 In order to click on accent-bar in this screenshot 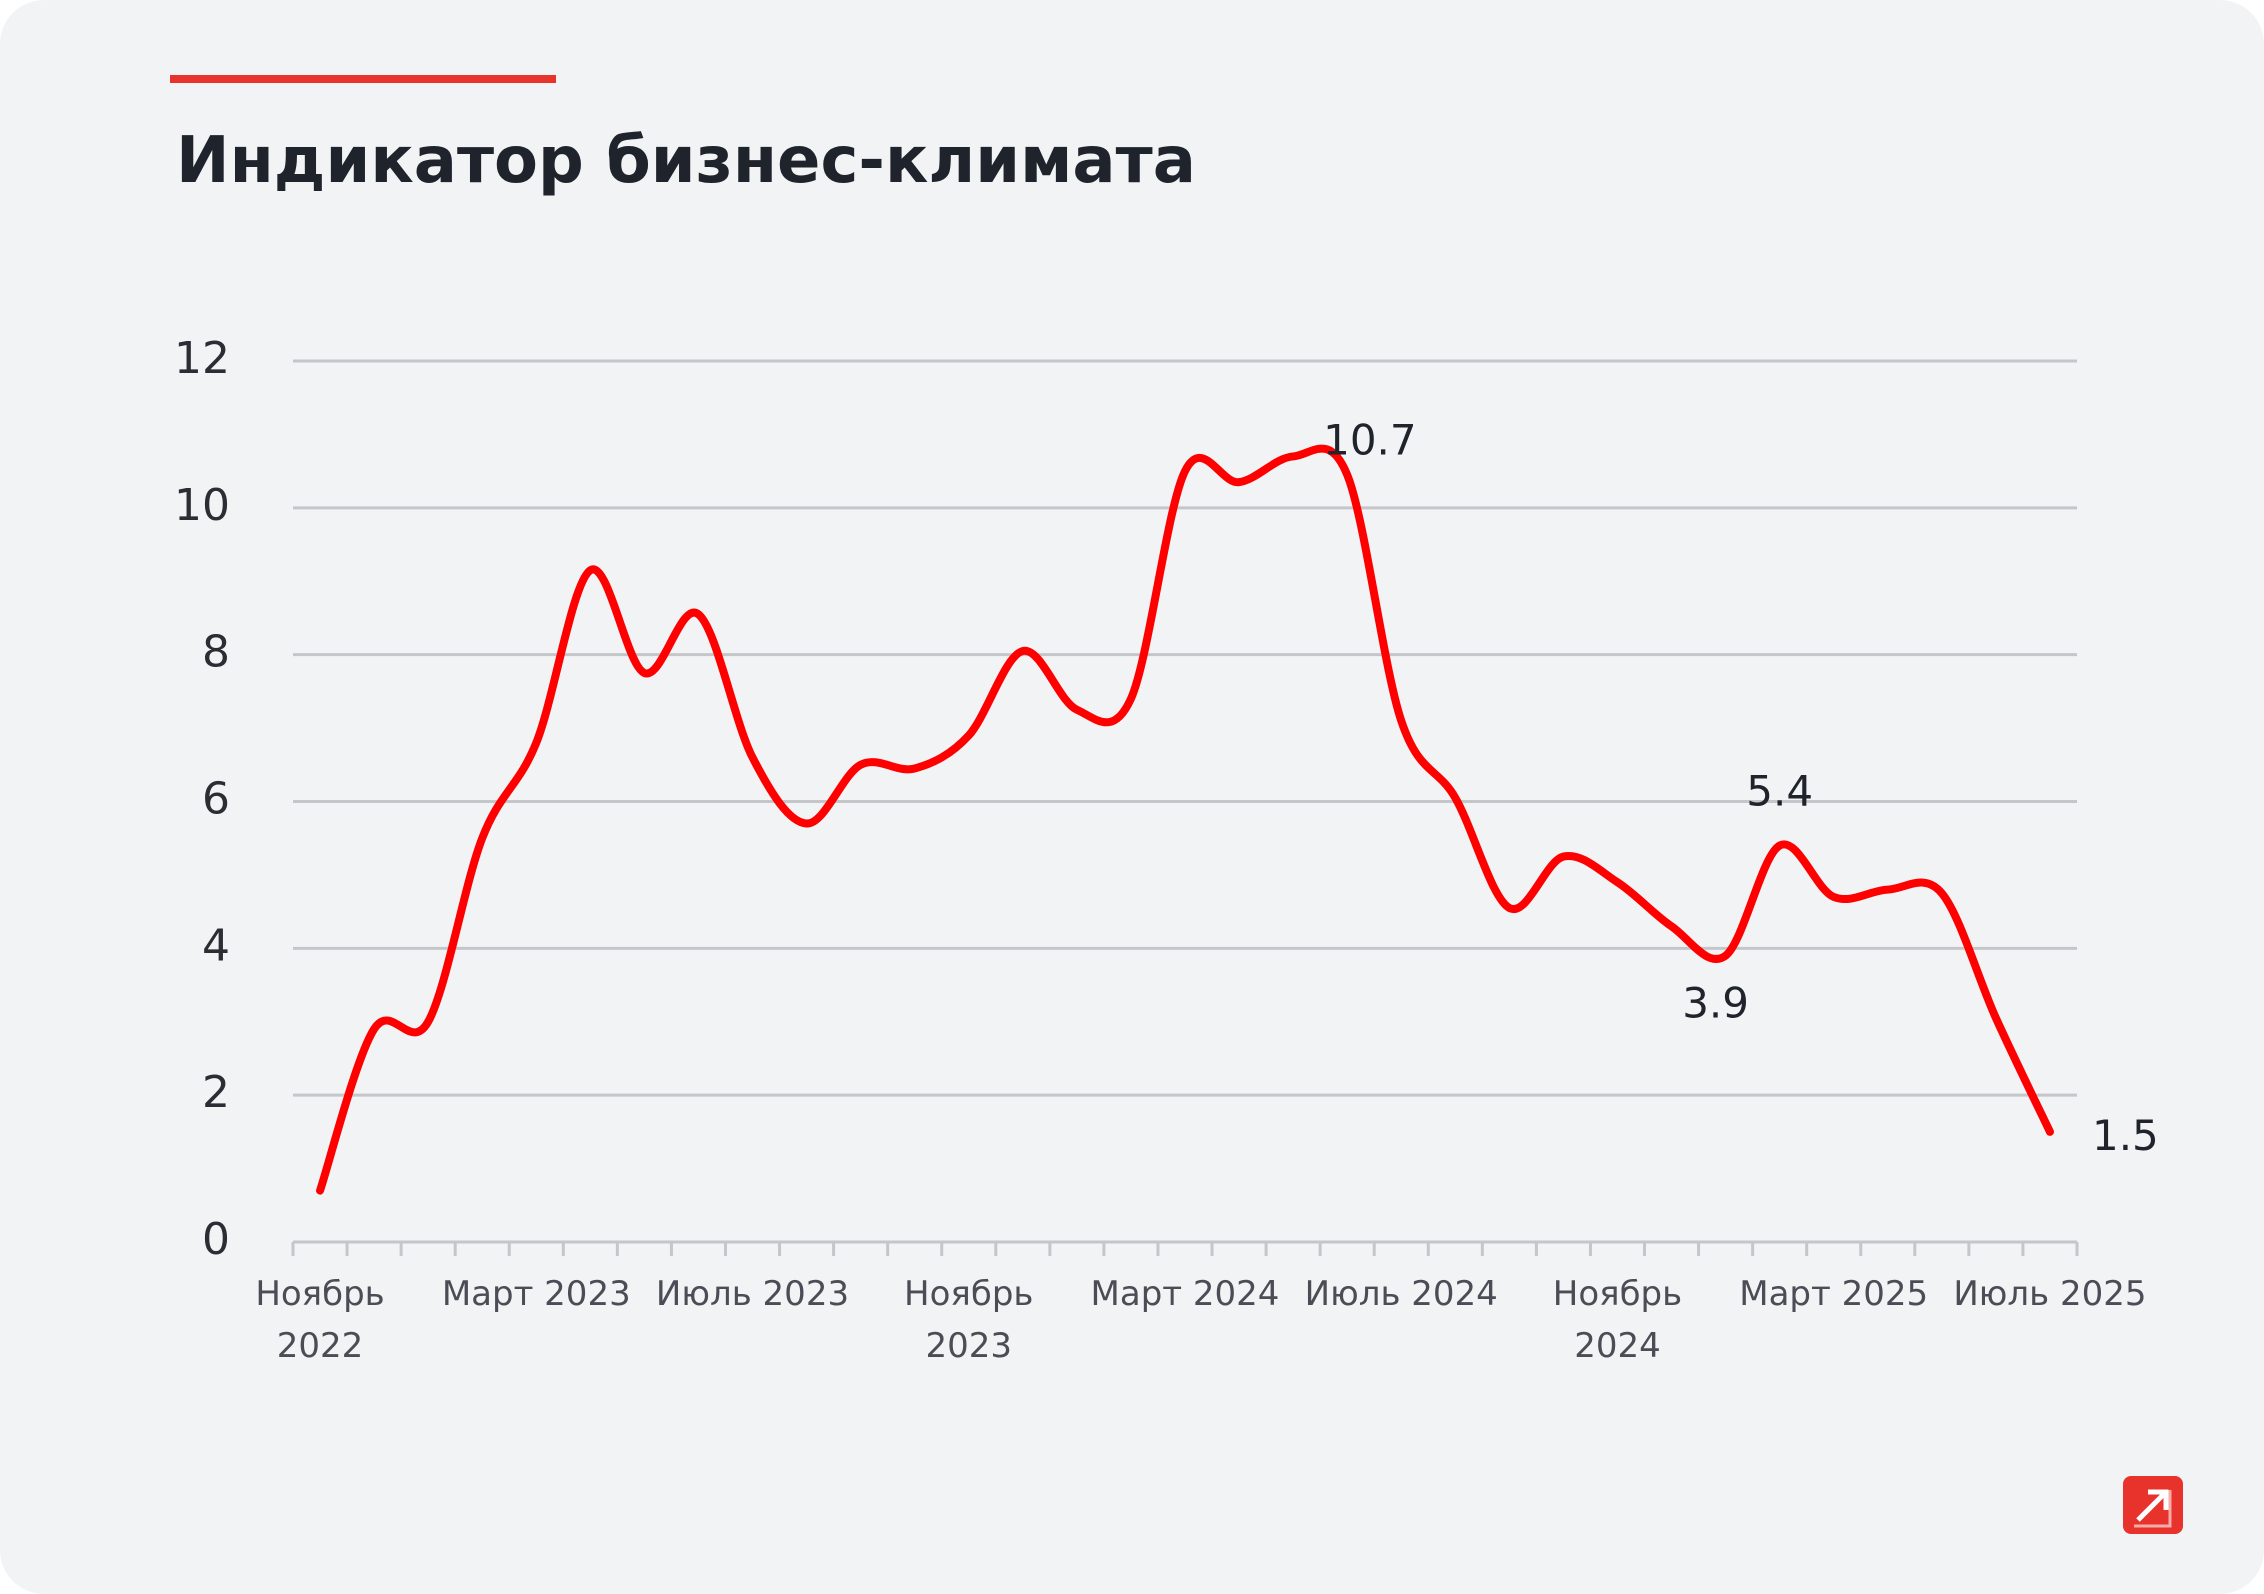, I will do `click(363, 79)`.